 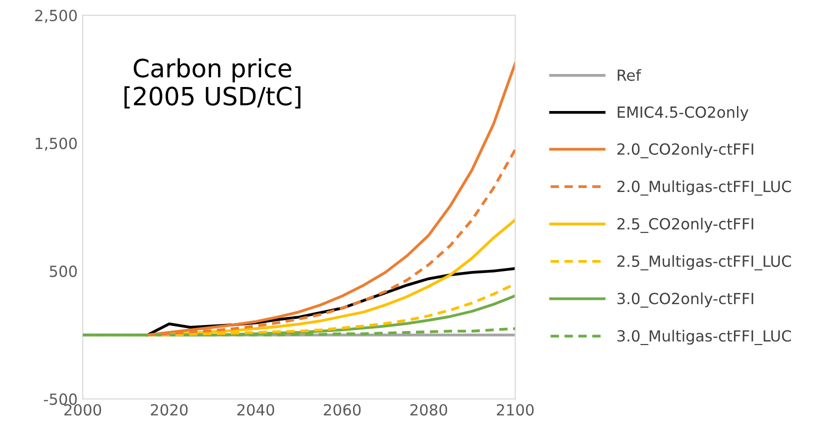 What do you see at coordinates (63, 272) in the screenshot?
I see `y-tick-label: 500` at bounding box center [63, 272].